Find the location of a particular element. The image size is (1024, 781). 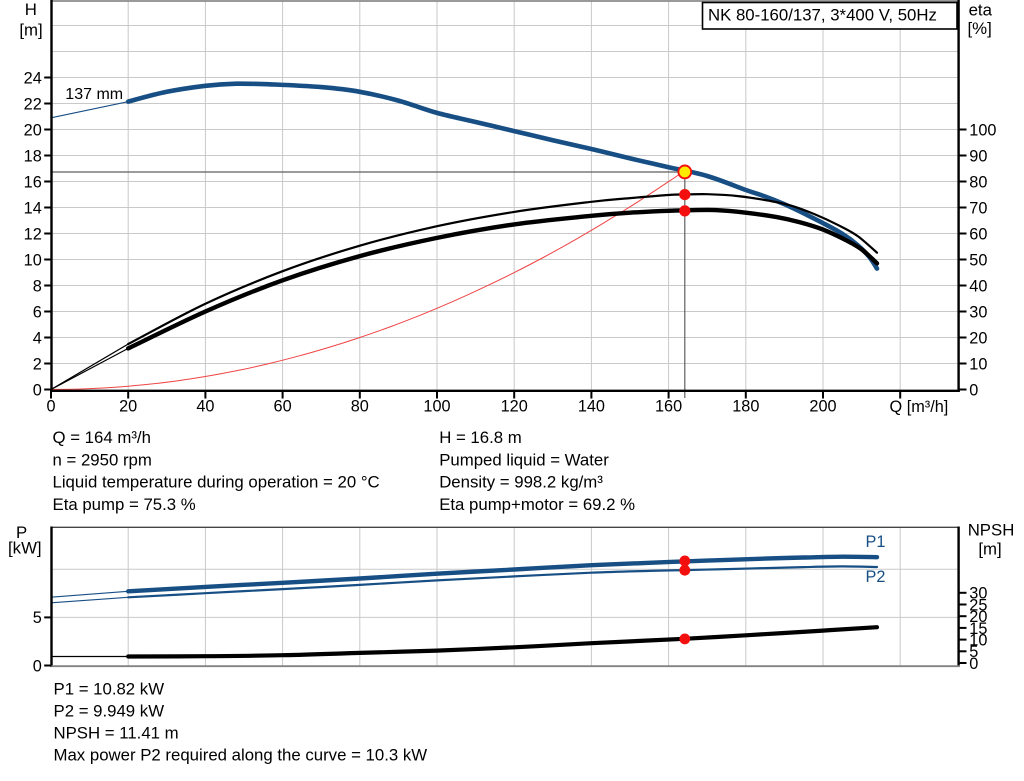

svg-text: 14 is located at coordinates (33, 208).